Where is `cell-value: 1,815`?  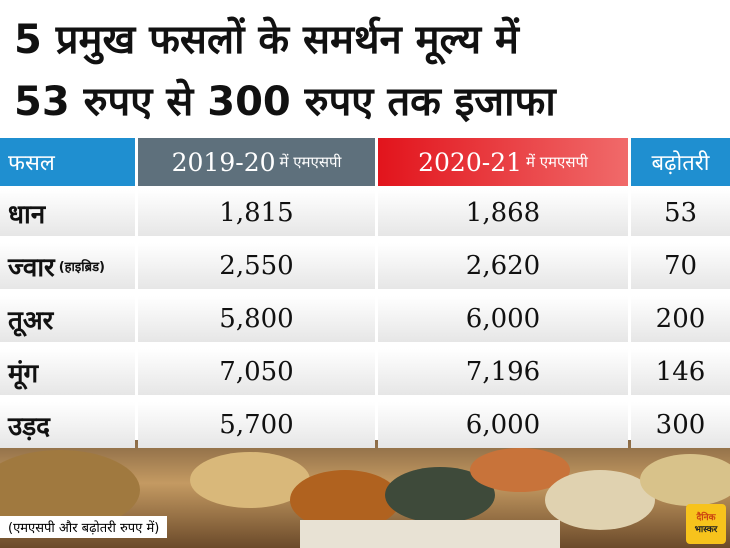
cell-value: 1,815 is located at coordinates (256, 213).